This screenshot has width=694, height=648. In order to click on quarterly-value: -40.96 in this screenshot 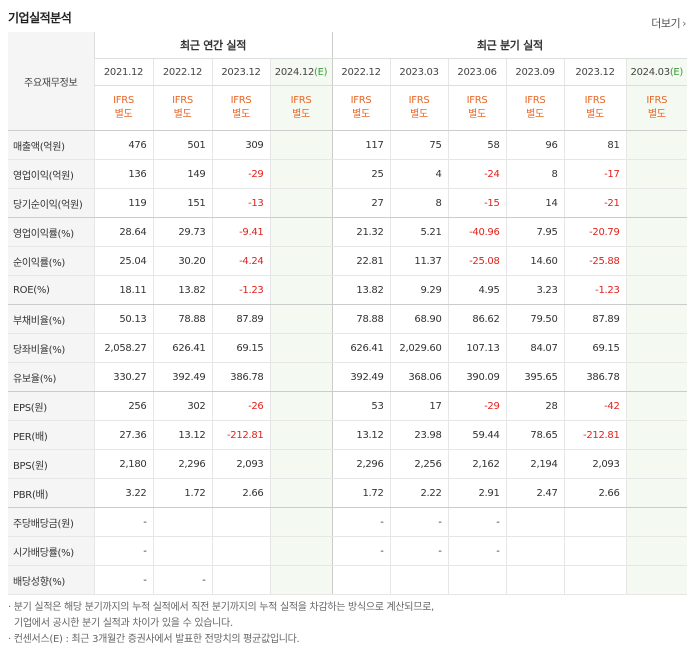, I will do `click(477, 232)`.